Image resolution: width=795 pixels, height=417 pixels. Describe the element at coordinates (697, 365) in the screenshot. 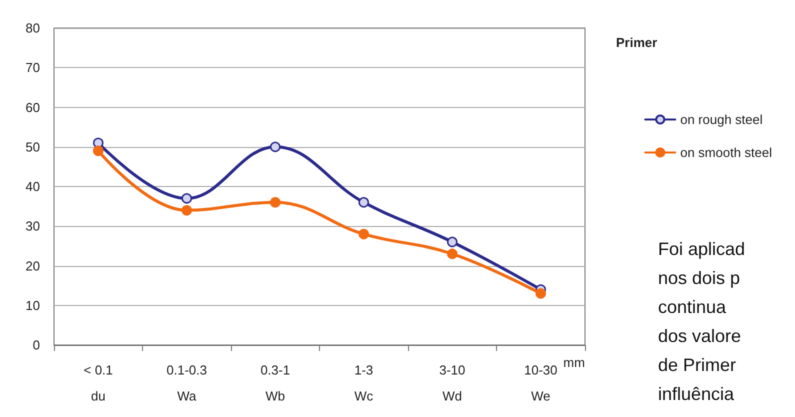

I see `text: de Primer` at that location.